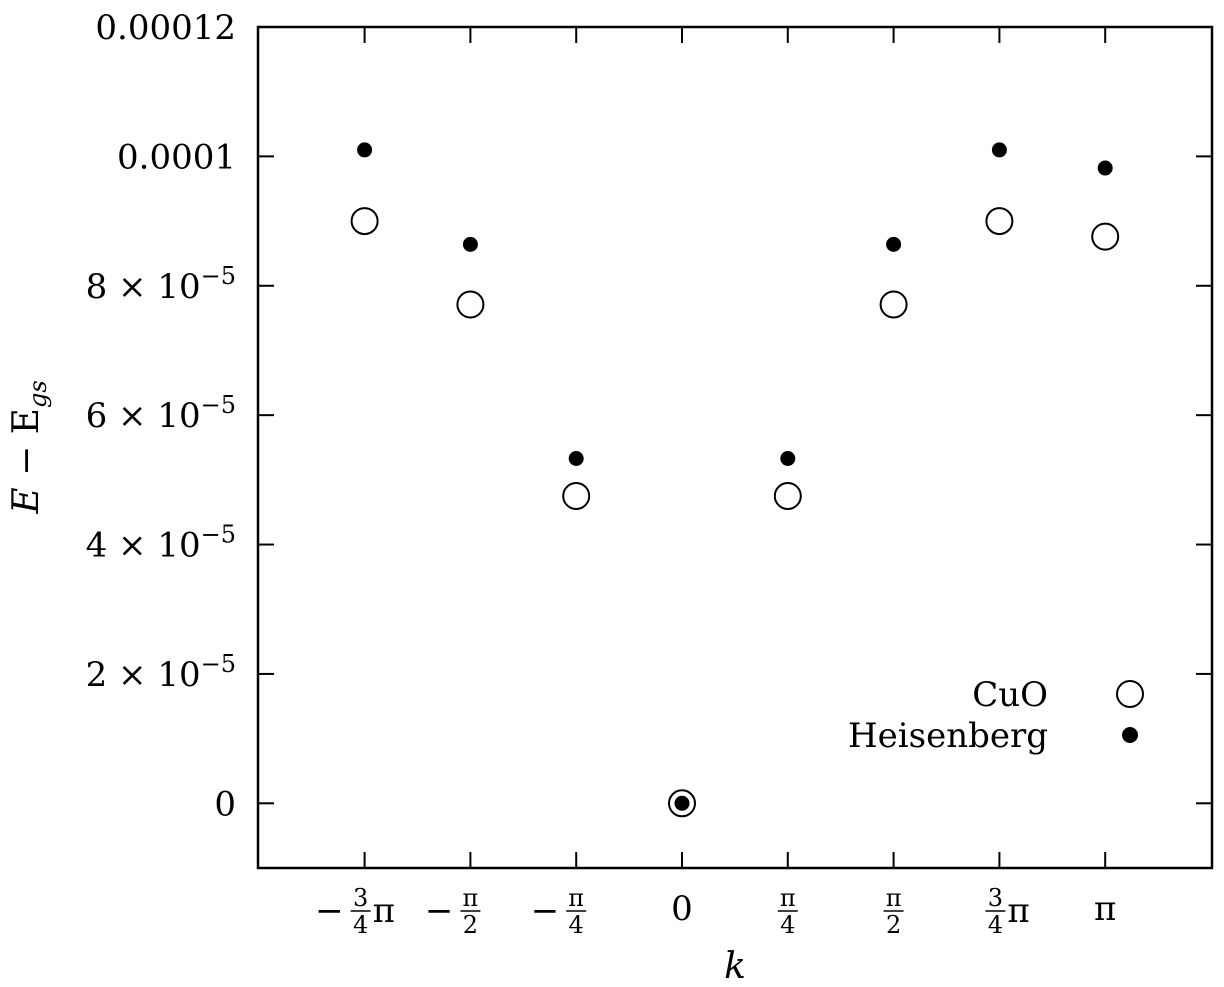 The width and height of the screenshot is (1224, 987). Describe the element at coordinates (682, 909) in the screenshot. I see `x-tick-label: 0` at that location.